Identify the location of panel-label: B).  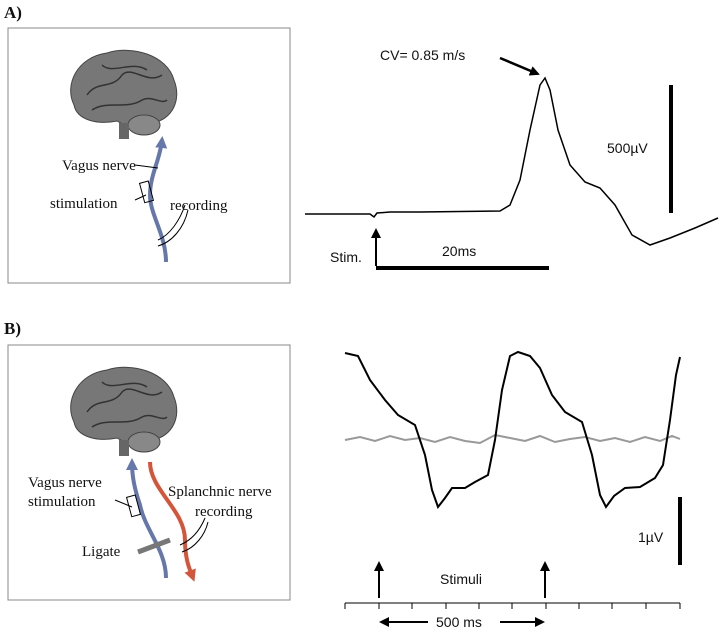
(12, 328).